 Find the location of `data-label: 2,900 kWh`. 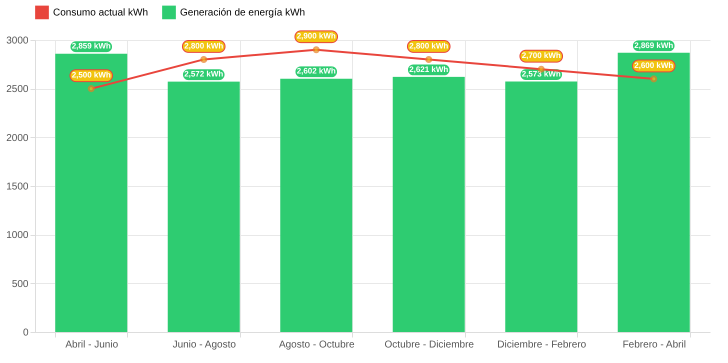

data-label: 2,900 kWh is located at coordinates (316, 36).